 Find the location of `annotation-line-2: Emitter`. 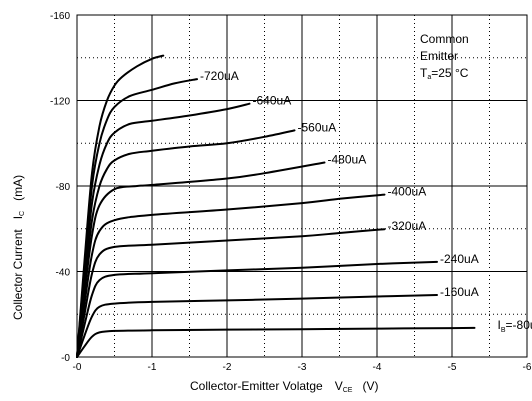

annotation-line-2: Emitter is located at coordinates (439, 56).